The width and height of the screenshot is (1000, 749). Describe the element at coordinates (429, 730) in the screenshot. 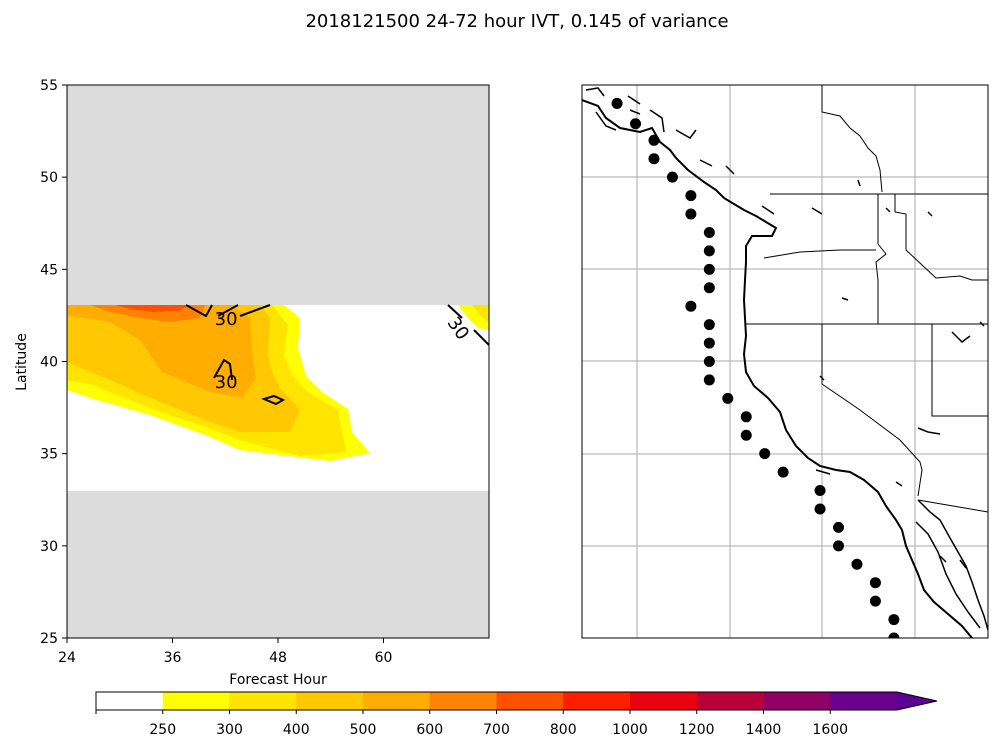

I see `colorbar-tick-label: 600` at that location.